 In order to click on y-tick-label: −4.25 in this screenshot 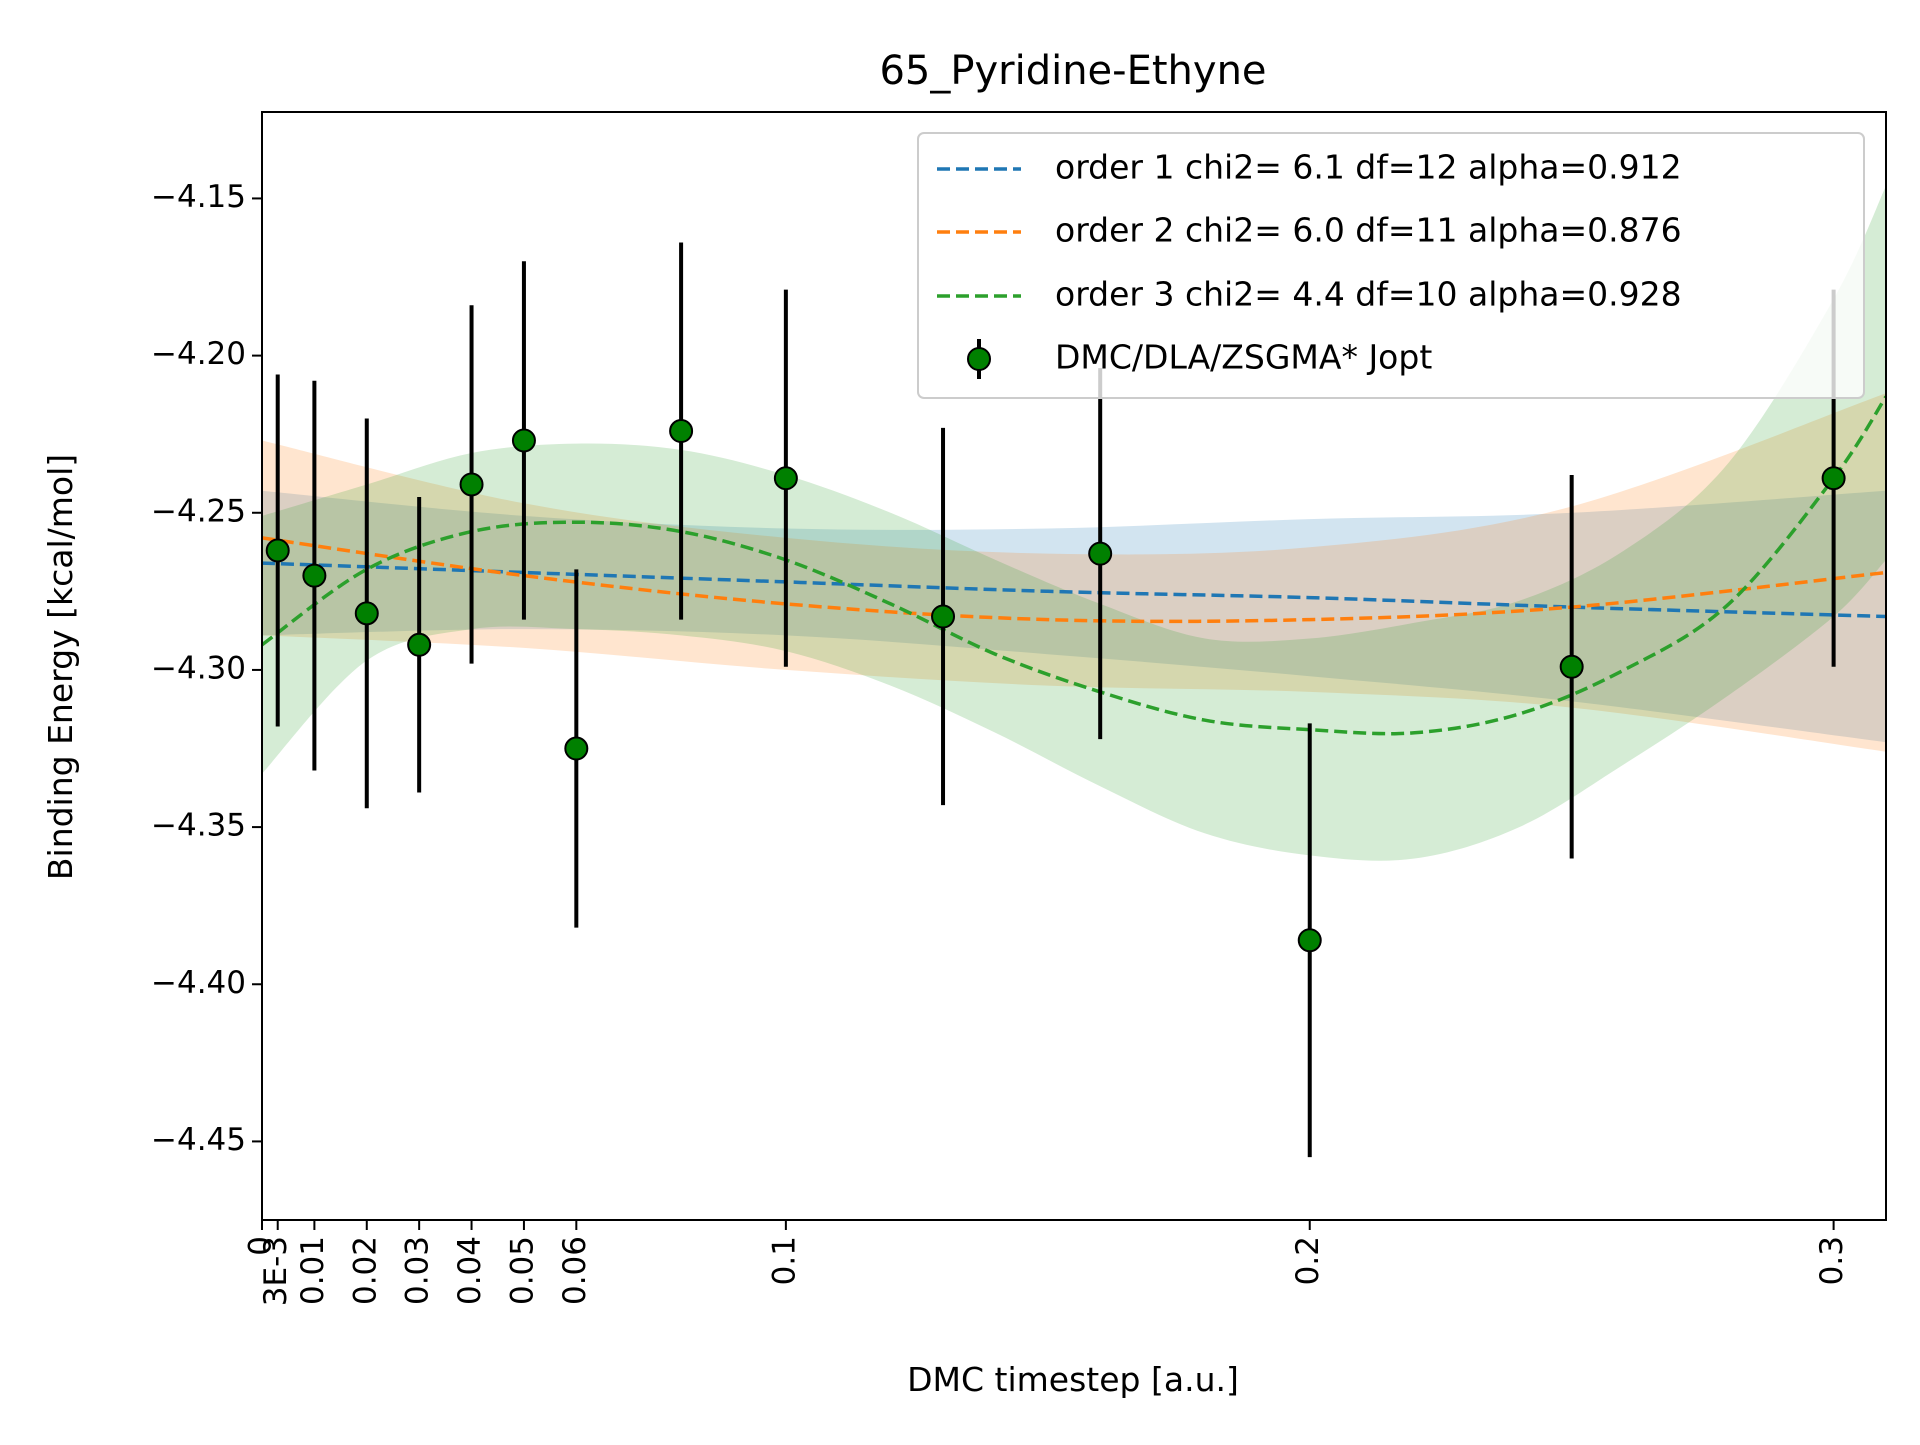, I will do `click(198, 511)`.